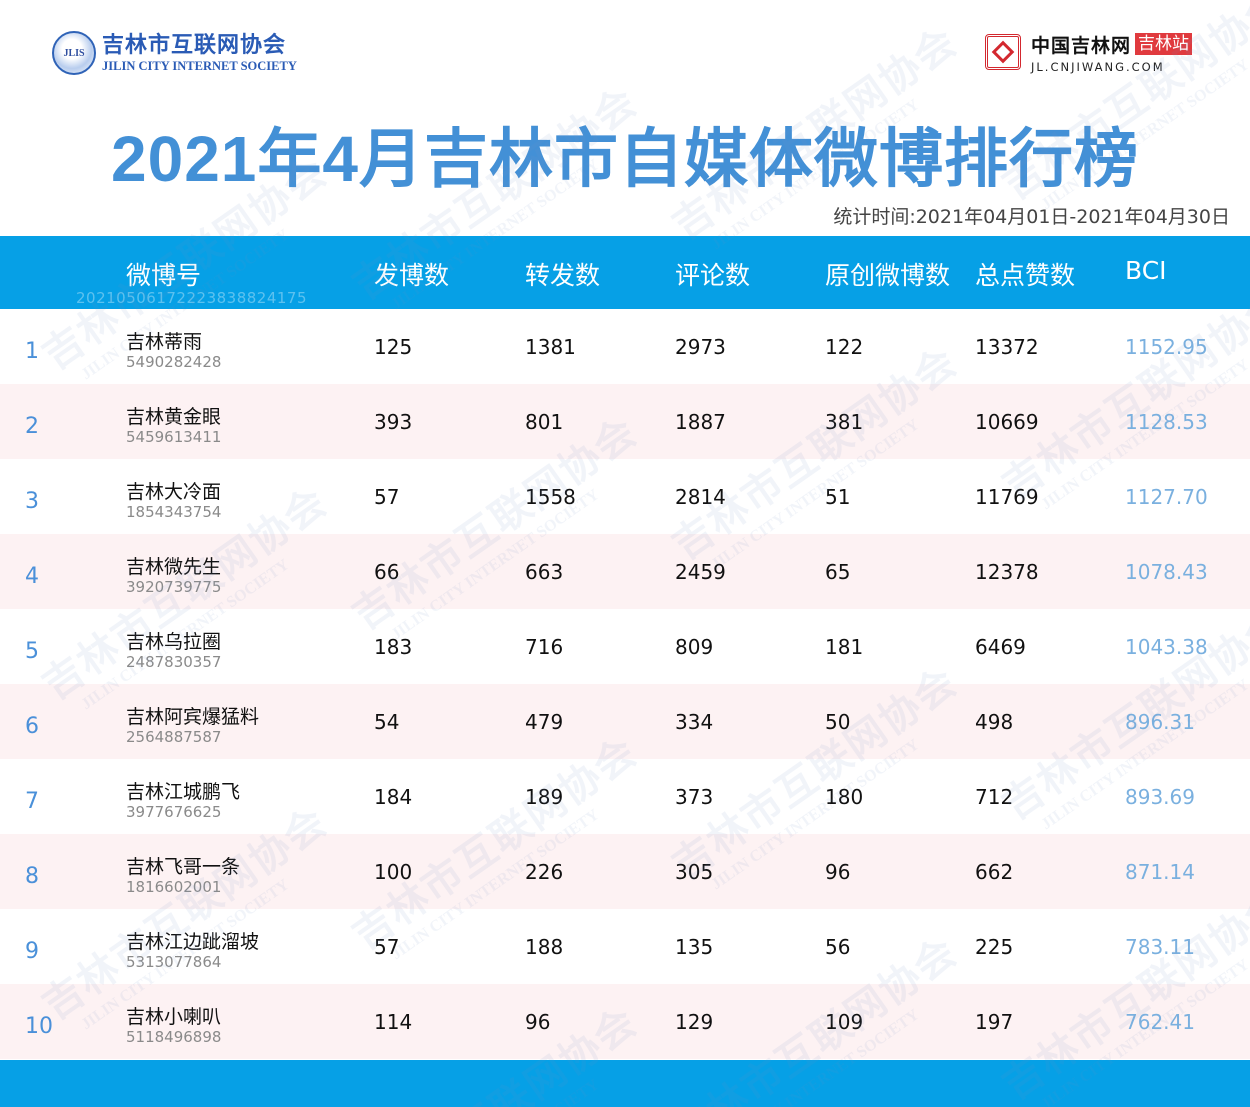  Describe the element at coordinates (1160, 872) in the screenshot. I see `bci-score: 871.14` at that location.